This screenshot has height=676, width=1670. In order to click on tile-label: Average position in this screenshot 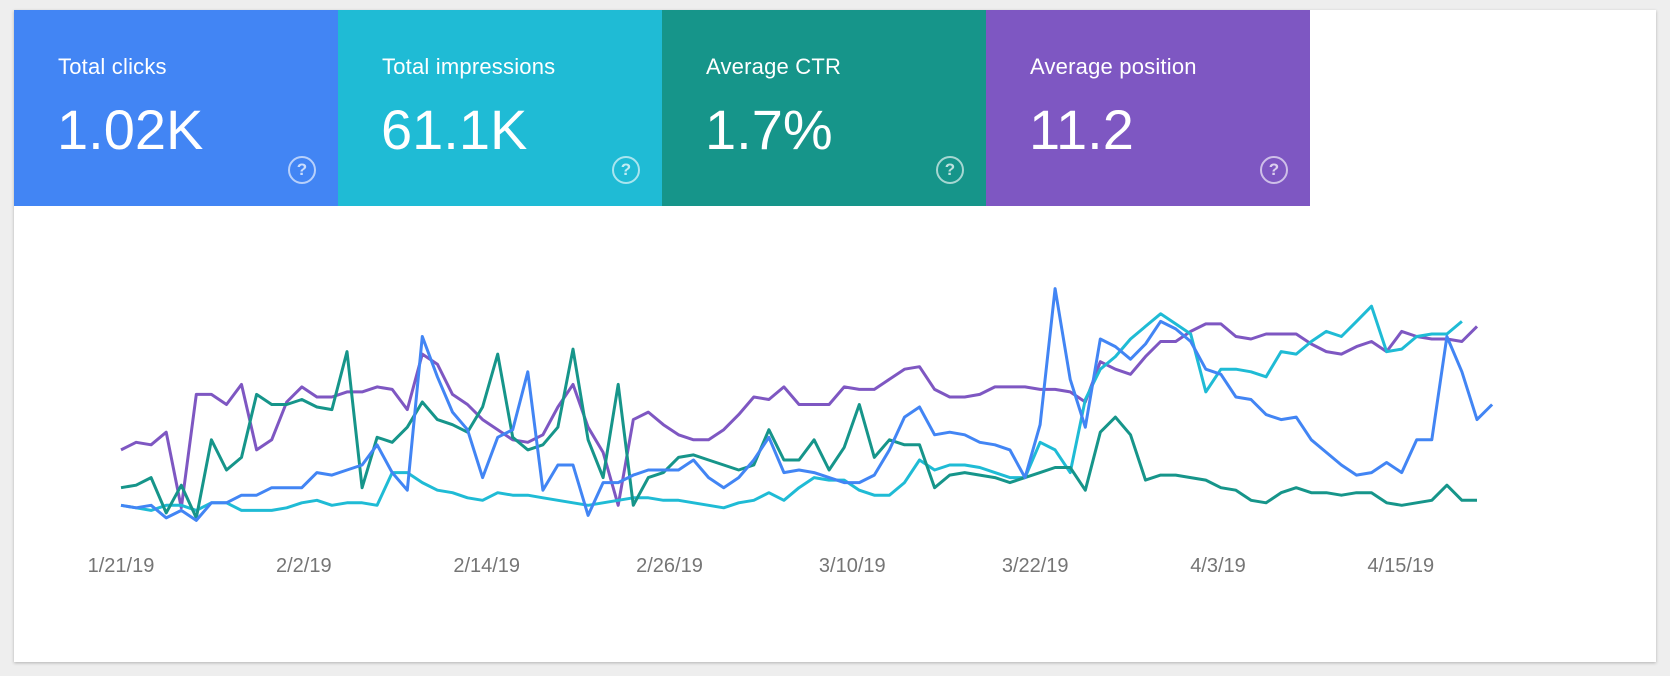, I will do `click(1113, 66)`.